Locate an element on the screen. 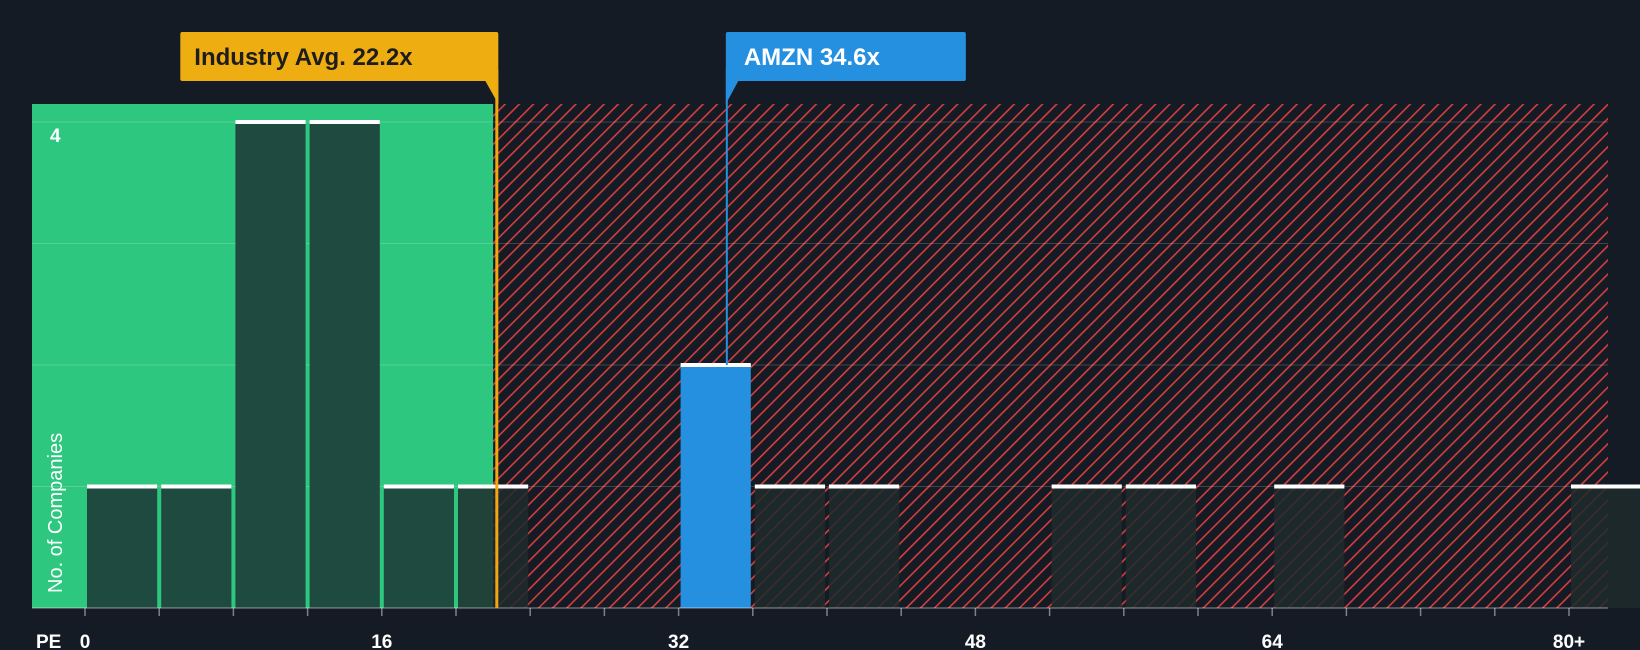 This screenshot has height=650, width=1640. industry-average-pointer is located at coordinates (491, 92).